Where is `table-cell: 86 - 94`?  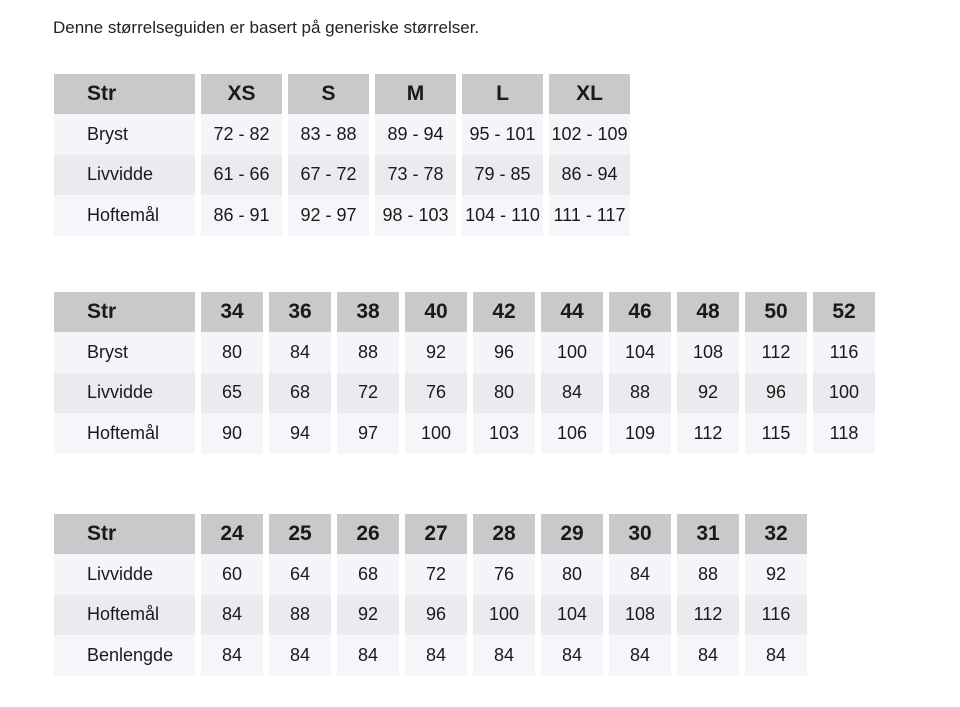
table-cell: 86 - 94 is located at coordinates (589, 174).